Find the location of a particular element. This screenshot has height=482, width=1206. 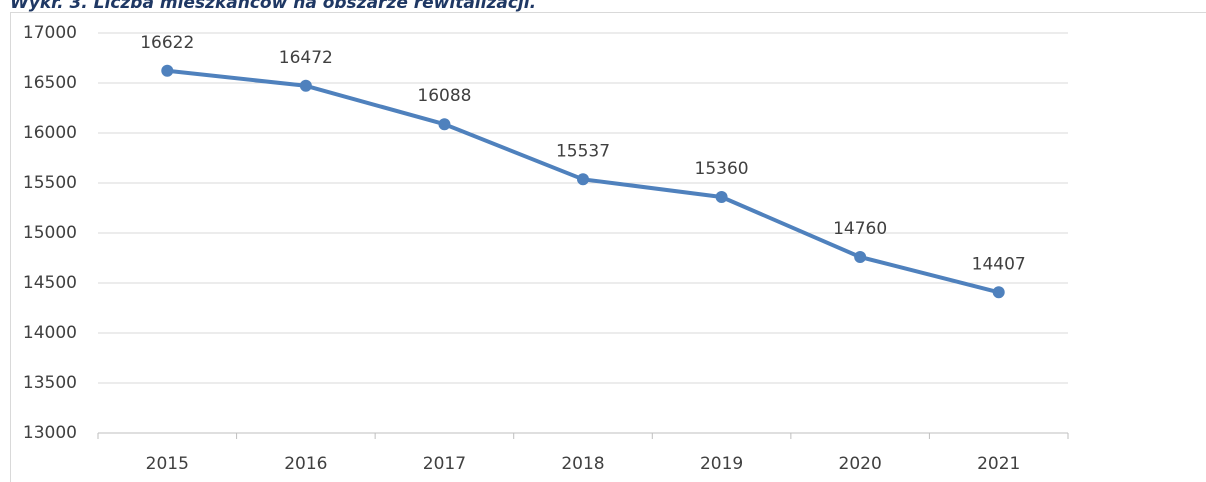

y-tick-label: 15000 is located at coordinates (50, 233).